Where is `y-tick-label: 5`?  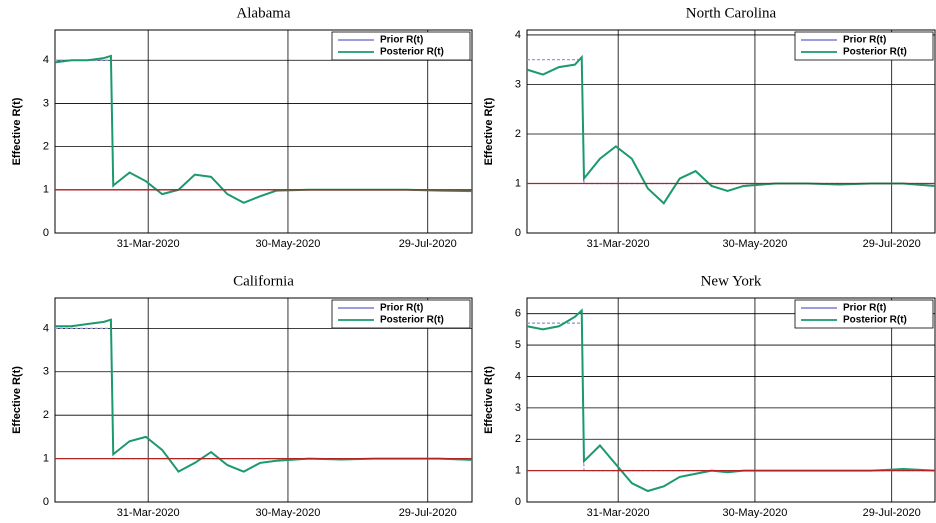 y-tick-label: 5 is located at coordinates (518, 345).